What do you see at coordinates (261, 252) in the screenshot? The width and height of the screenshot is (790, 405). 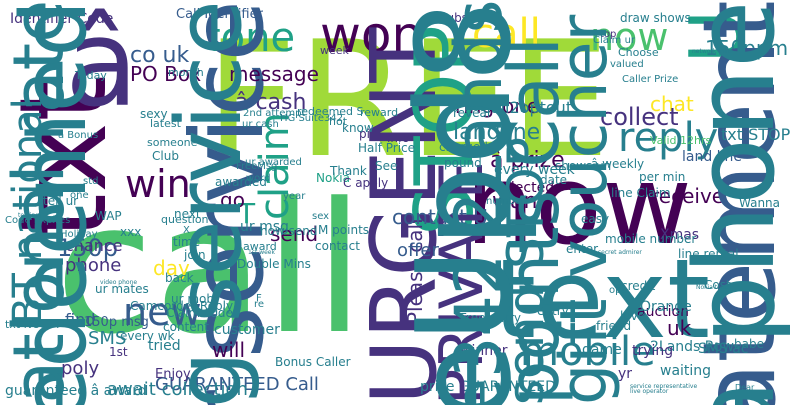 I see `word-1st-week: 1st week` at bounding box center [261, 252].